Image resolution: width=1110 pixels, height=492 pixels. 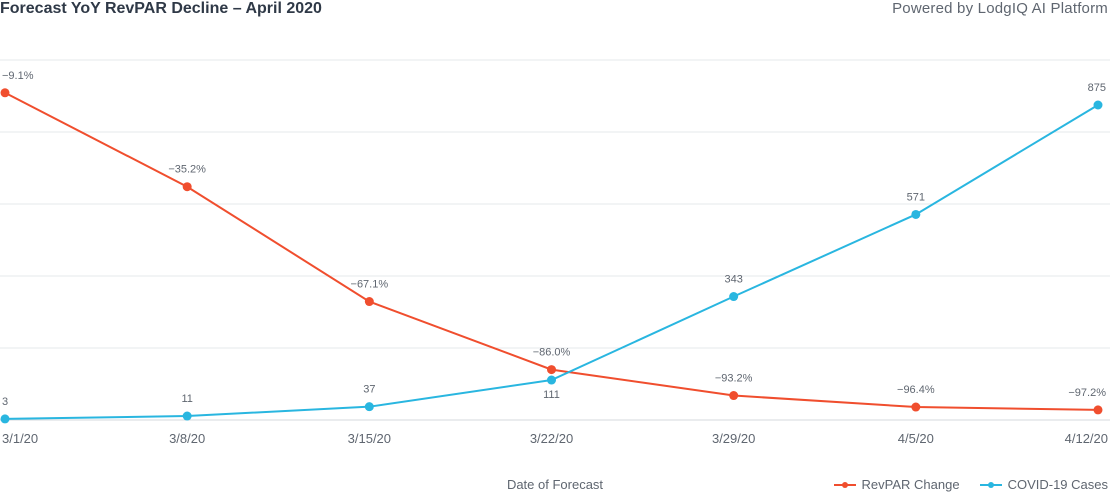 I want to click on x-tick-label: 3/1/20, so click(x=20, y=438).